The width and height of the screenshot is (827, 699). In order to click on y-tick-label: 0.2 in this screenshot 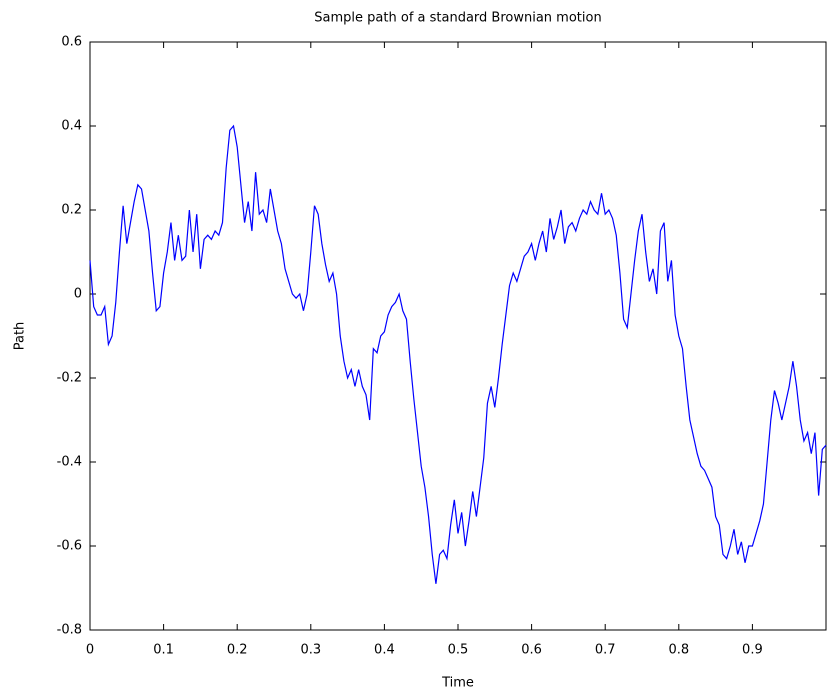, I will do `click(71, 210)`.